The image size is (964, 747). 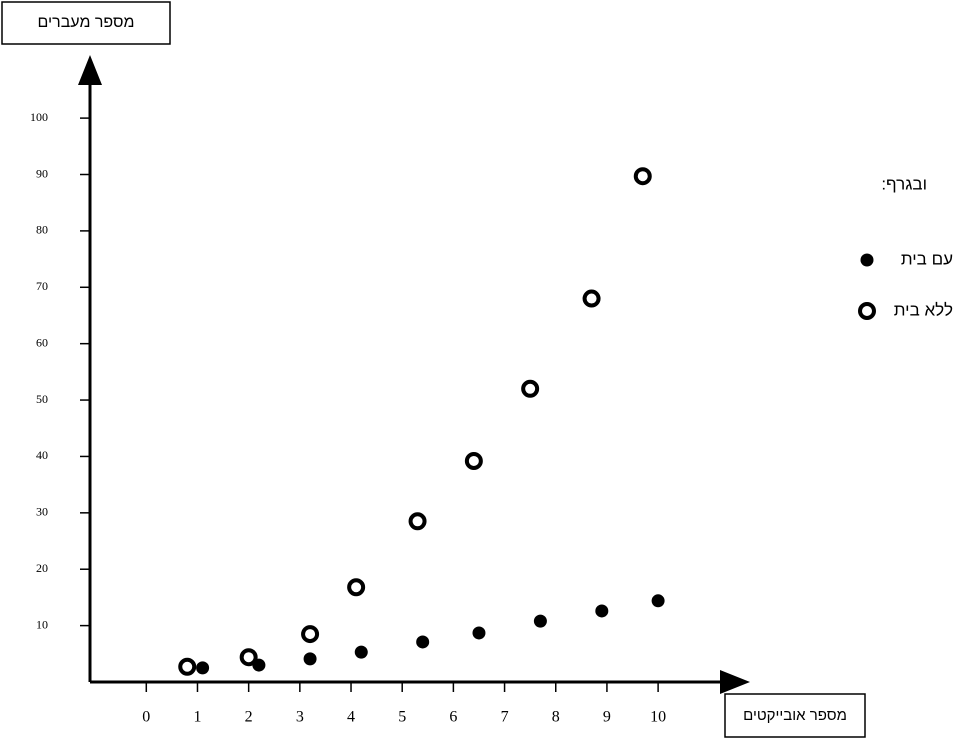 I want to click on y-tick-label: 60, so click(x=42, y=342).